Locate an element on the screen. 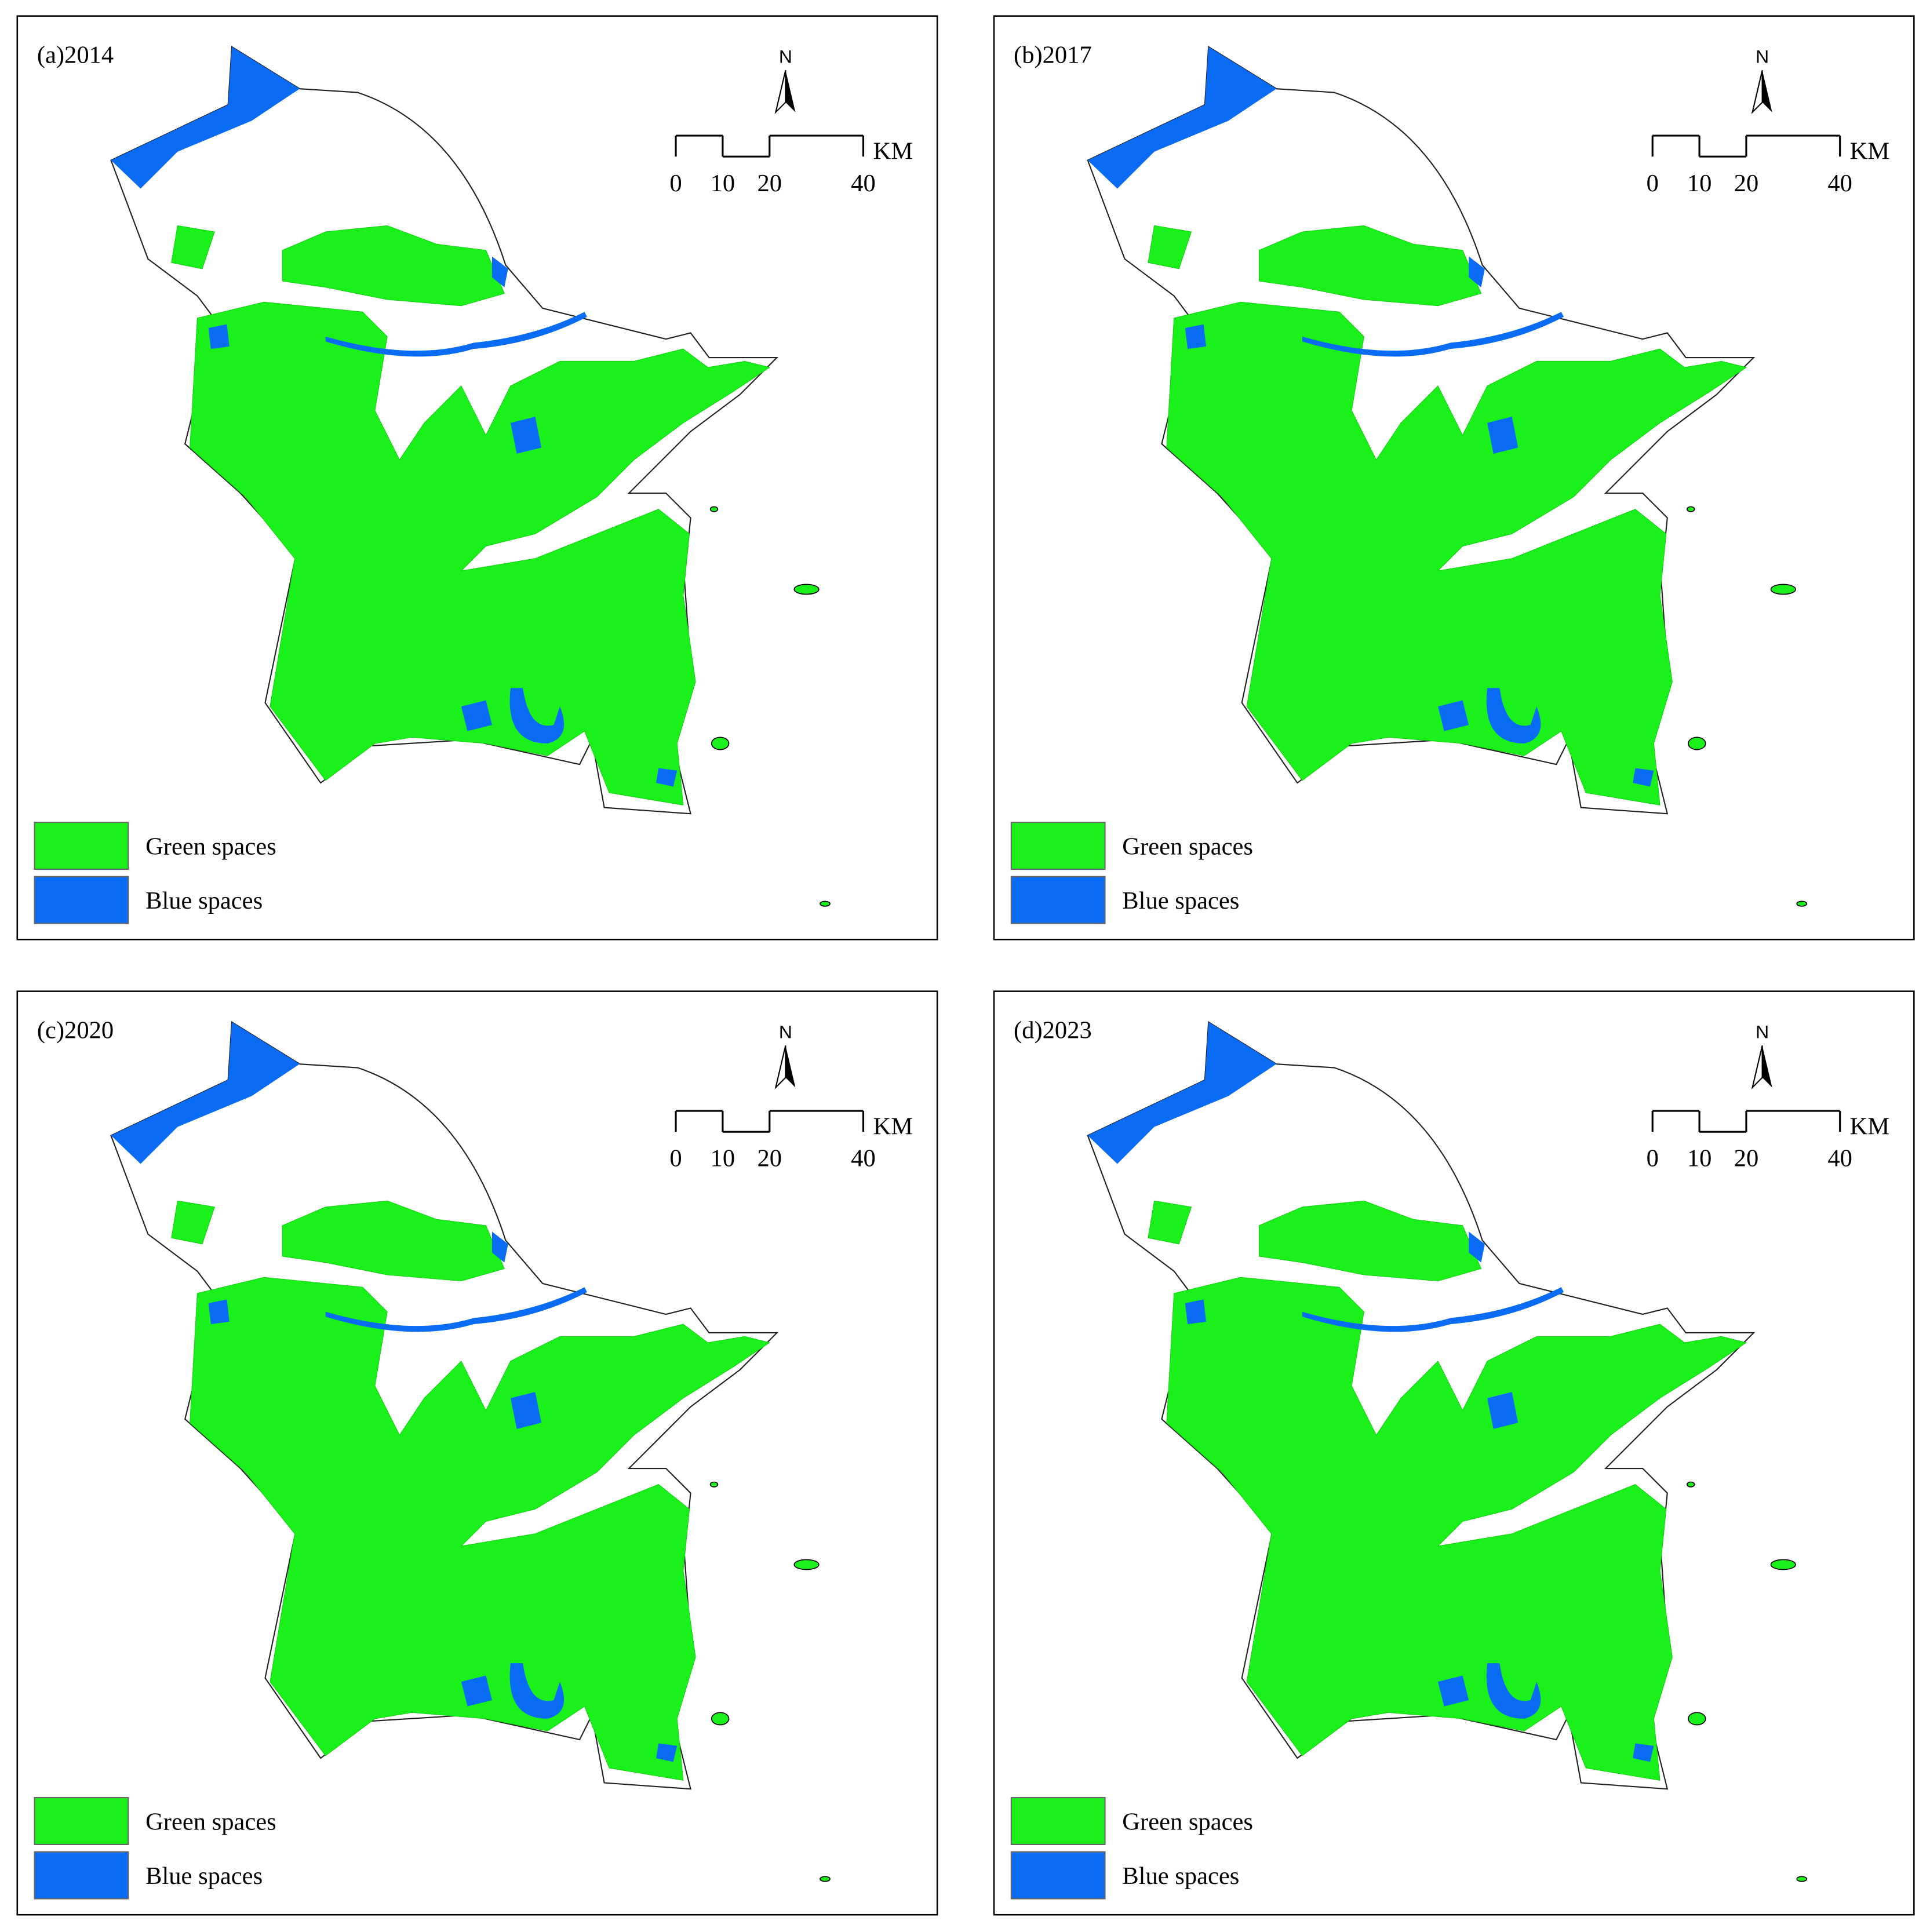 This screenshot has width=1930, height=1932. panel-title: (b)2017 is located at coordinates (1053, 56).